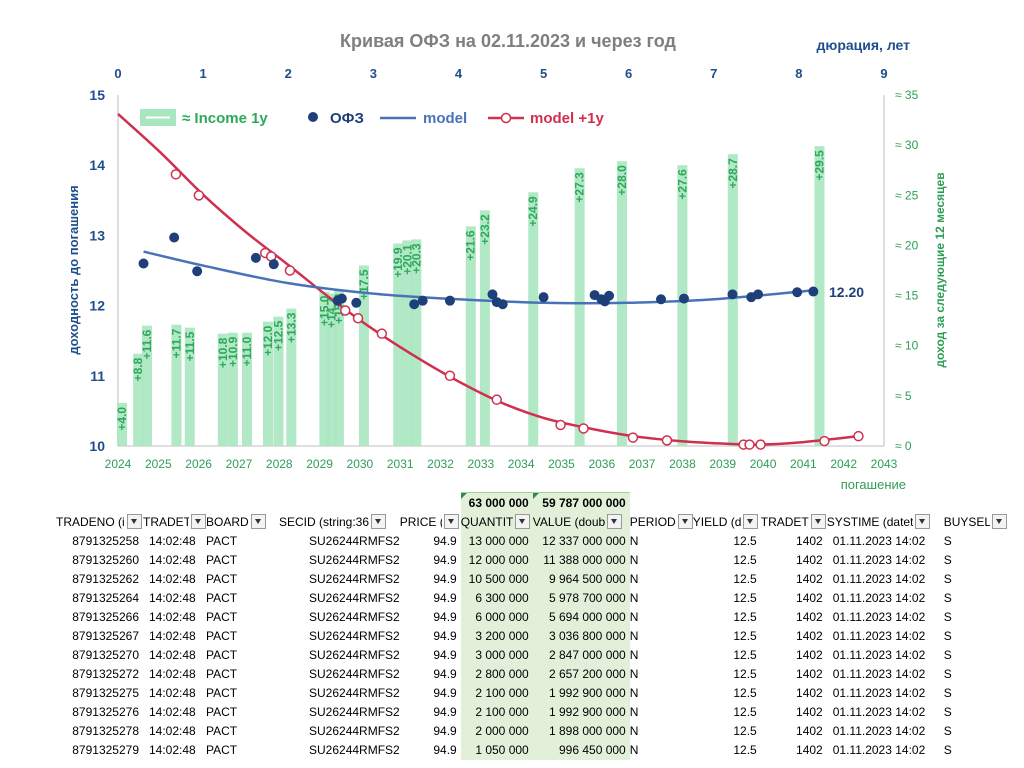 The image size is (1024, 768). What do you see at coordinates (885, 522) in the screenshot?
I see `column-header: SYSTIME (datet` at bounding box center [885, 522].